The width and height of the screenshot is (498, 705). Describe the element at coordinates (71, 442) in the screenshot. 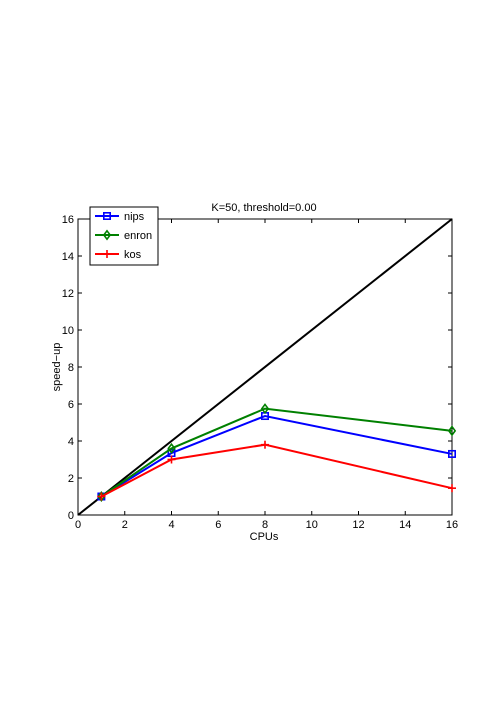

I see `y-tick-label: 4` at that location.